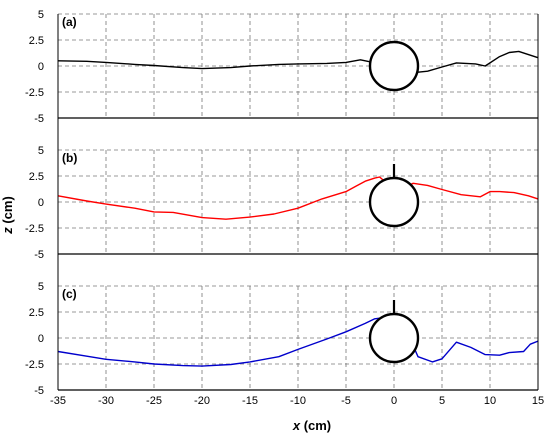  Describe the element at coordinates (7, 211) in the screenshot. I see `y-axis-unit: (cm)` at that location.